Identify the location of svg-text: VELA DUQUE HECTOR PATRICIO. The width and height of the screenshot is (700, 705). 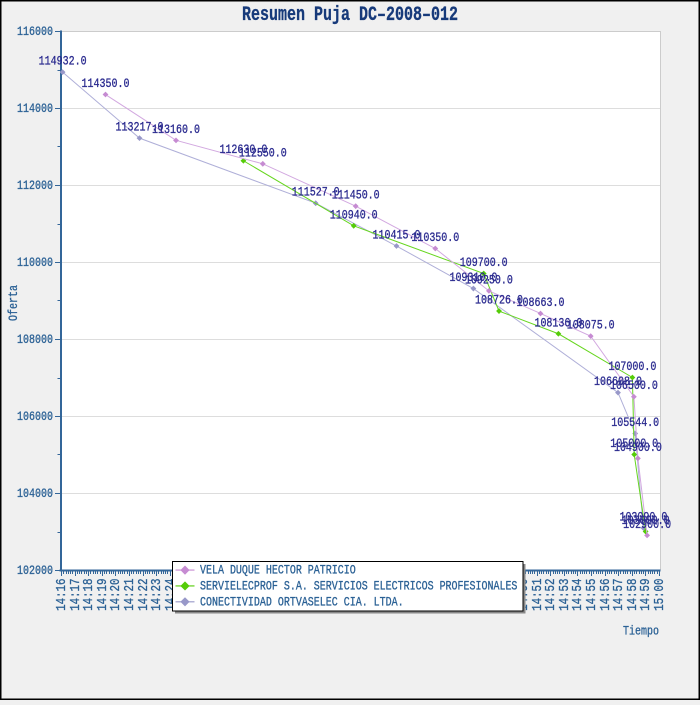
(278, 571).